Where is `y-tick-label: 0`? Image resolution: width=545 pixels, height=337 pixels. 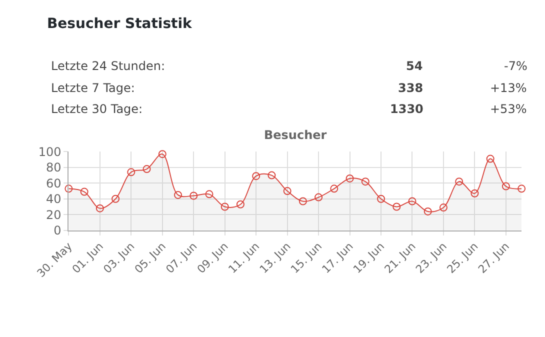 y-tick-label: 0 is located at coordinates (58, 231).